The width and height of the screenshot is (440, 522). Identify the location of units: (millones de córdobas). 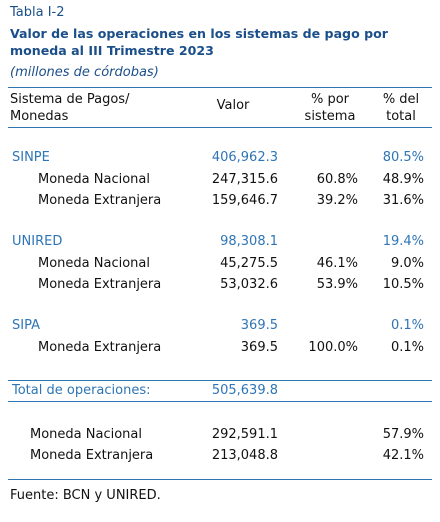
(84, 72).